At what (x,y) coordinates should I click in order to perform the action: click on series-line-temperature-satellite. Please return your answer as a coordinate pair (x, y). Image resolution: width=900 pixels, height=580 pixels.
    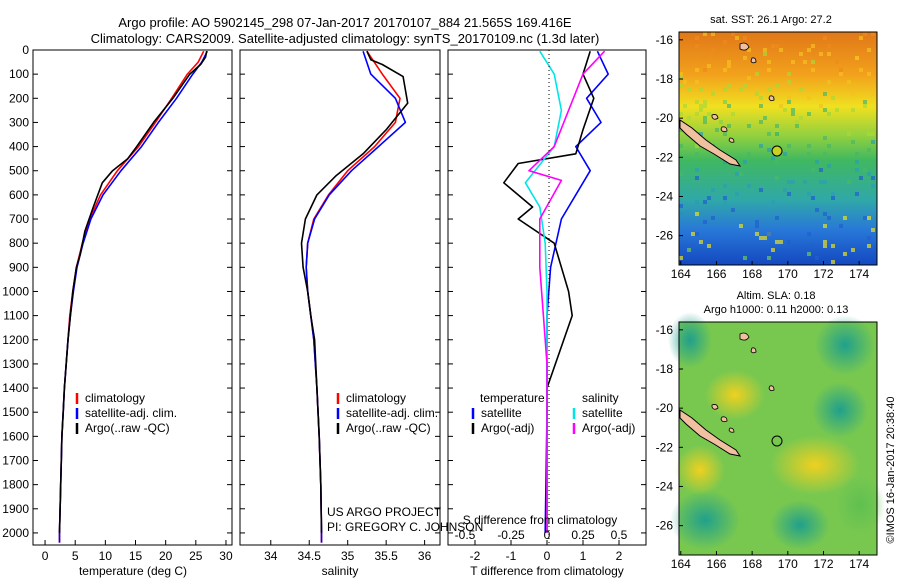
    Looking at the image, I should click on (577, 291).